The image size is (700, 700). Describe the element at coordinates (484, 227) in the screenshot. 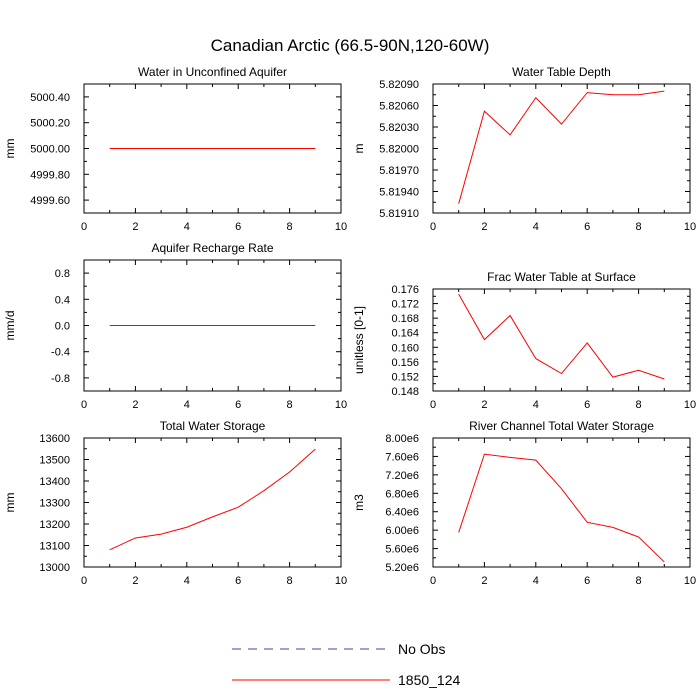

I see `chart-water-table-depth-xtick-label: 2` at that location.